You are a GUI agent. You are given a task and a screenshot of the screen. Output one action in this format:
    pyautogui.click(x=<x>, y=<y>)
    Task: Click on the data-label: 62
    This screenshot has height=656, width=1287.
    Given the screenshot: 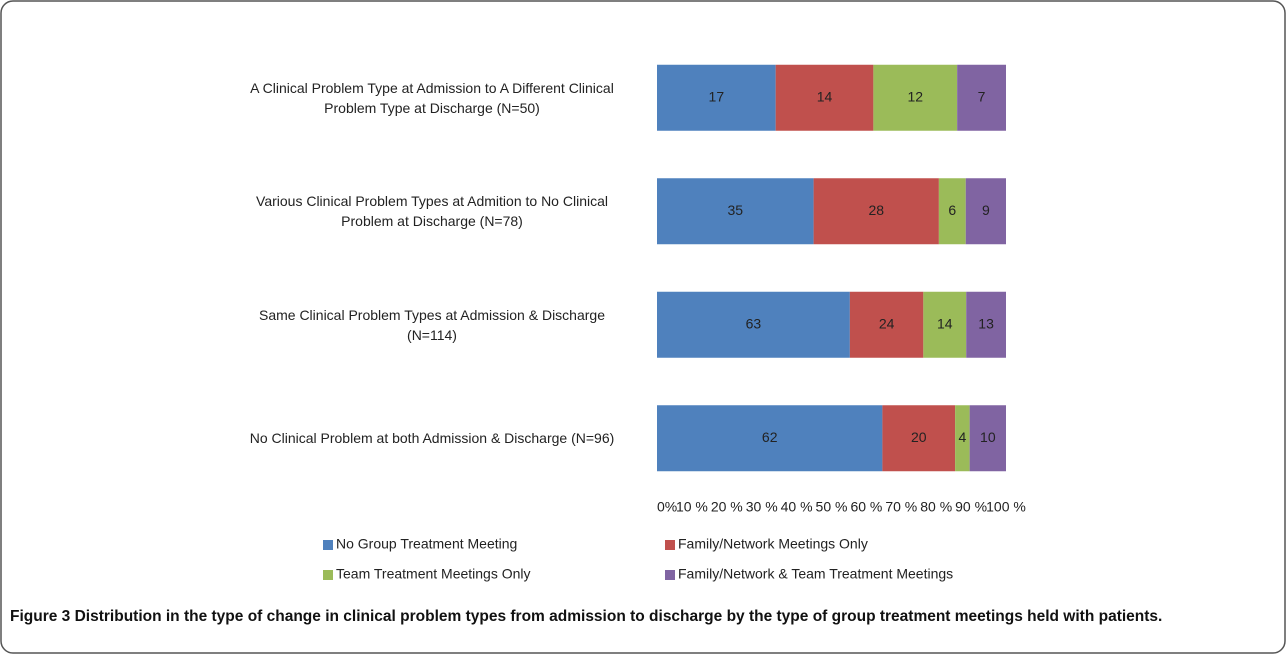 What is the action you would take?
    pyautogui.click(x=770, y=437)
    